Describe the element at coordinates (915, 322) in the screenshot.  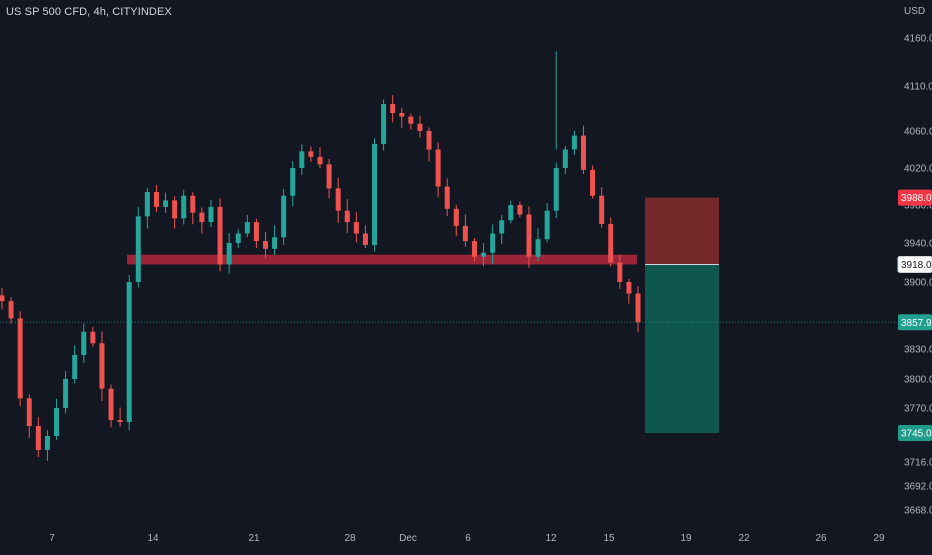
I see `last-price-tag-bg` at that location.